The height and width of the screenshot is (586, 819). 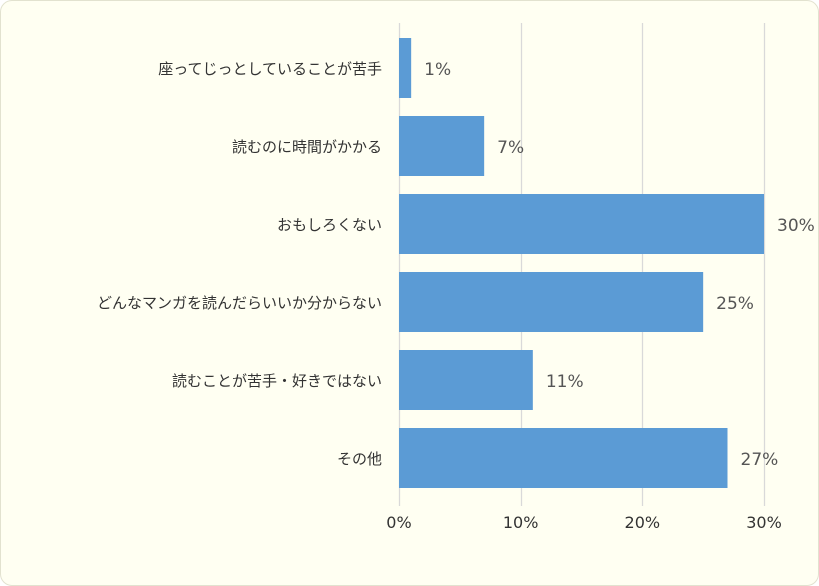 What do you see at coordinates (510, 148) in the screenshot?
I see `data-label-2: 7%` at bounding box center [510, 148].